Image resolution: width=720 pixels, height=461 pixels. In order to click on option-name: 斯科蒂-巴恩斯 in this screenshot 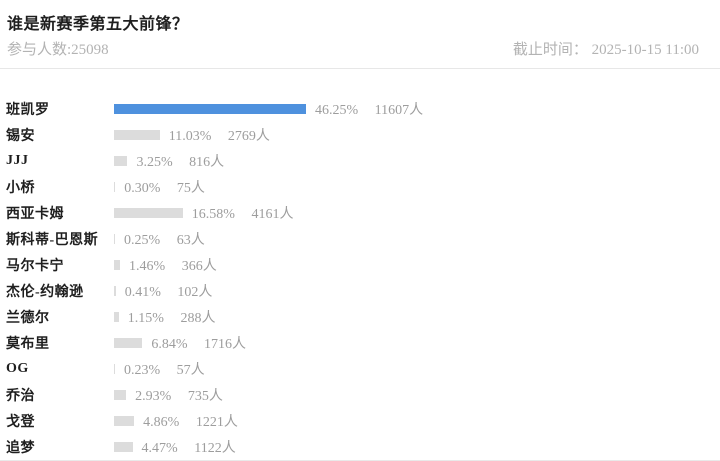, I will do `click(52, 240)`.